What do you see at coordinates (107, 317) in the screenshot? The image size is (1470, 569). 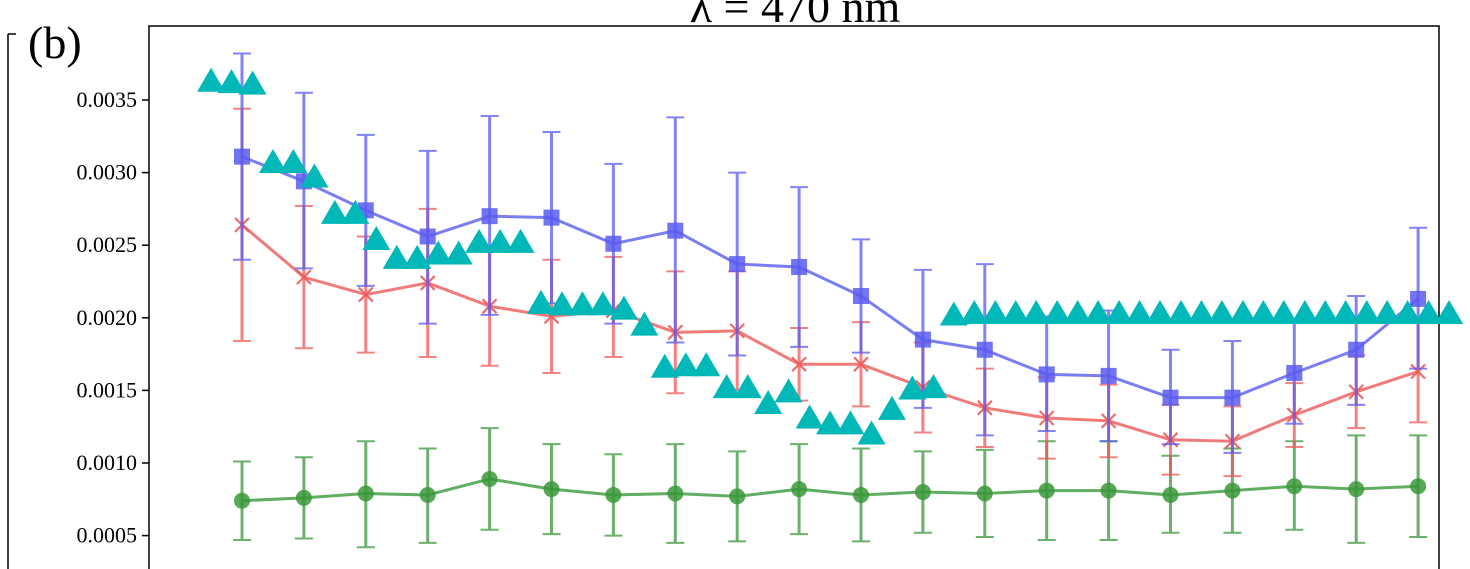 I see `y-tick-label: 0.0020` at bounding box center [107, 317].